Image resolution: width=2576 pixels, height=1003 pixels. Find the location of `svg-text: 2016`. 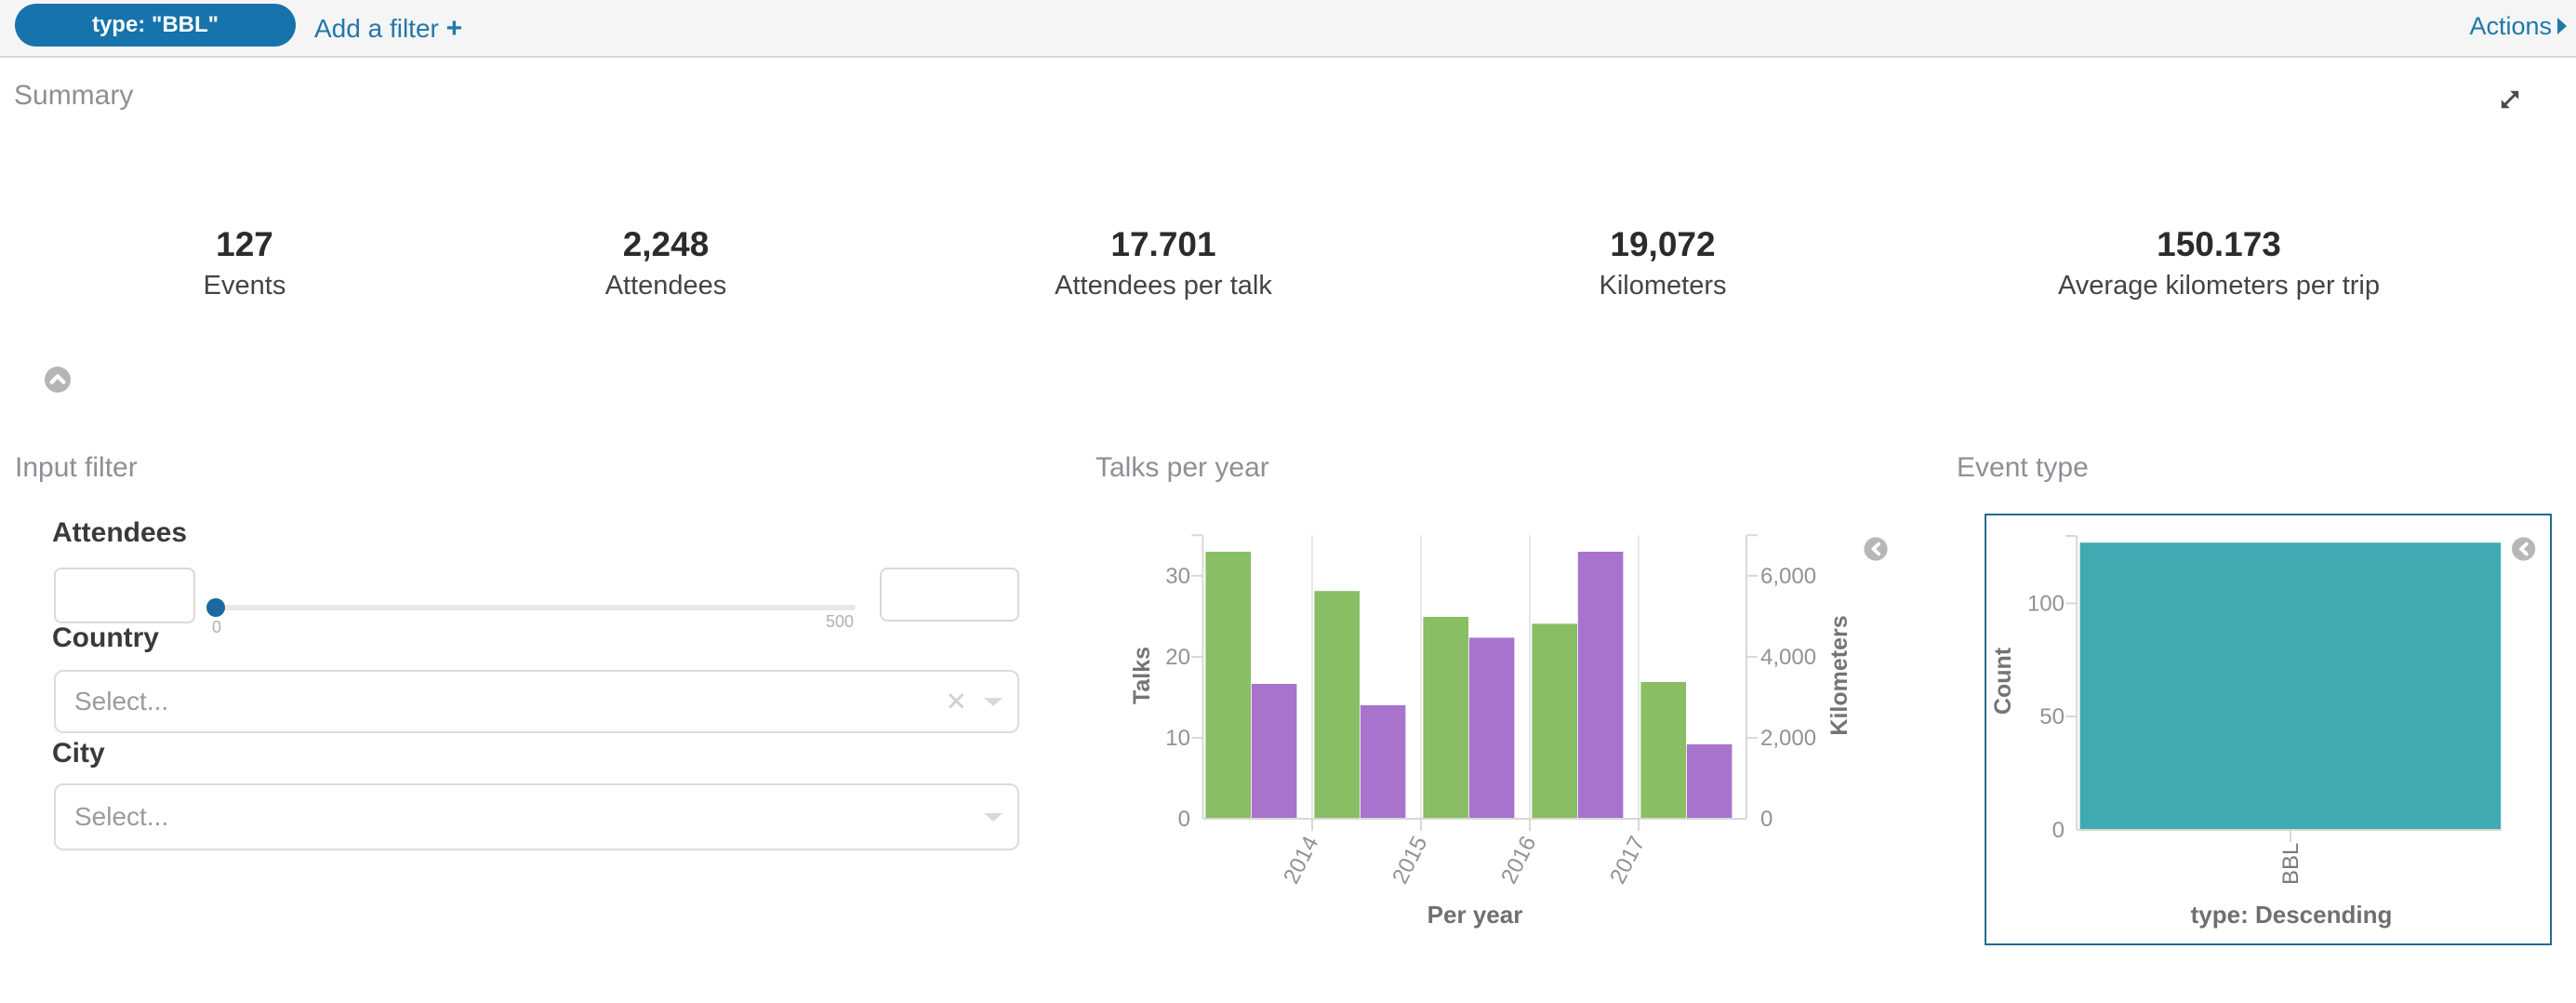

svg-text: 2016 is located at coordinates (1518, 860).